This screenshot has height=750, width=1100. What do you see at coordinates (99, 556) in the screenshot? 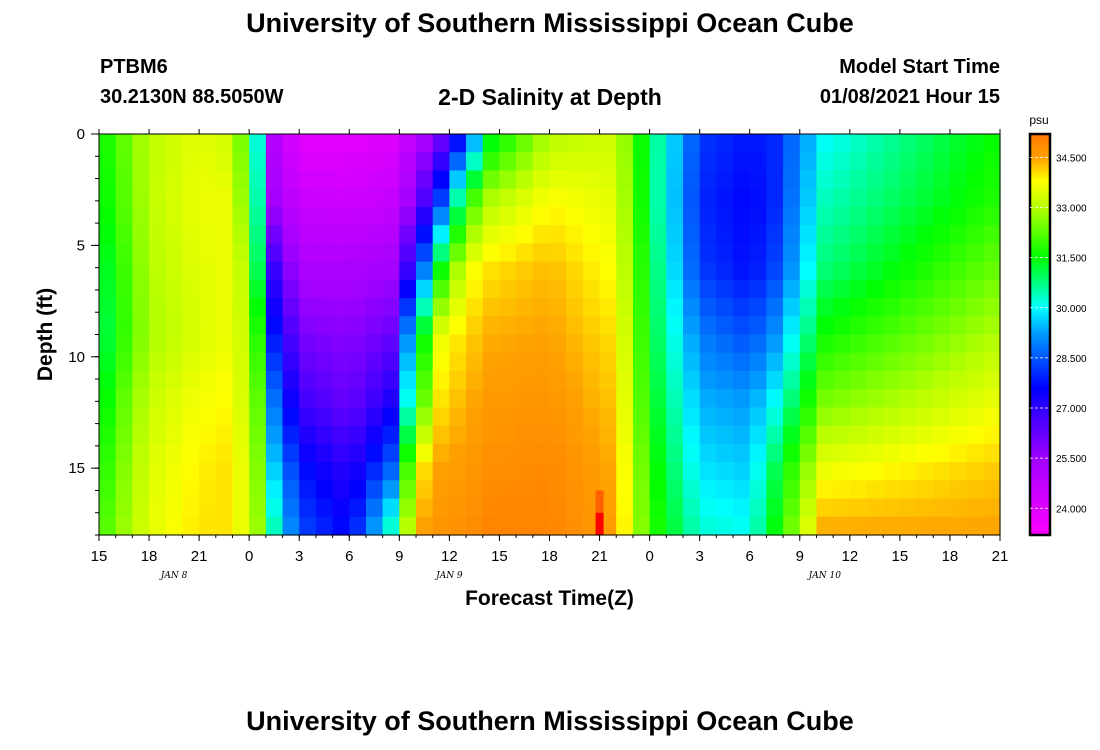
I see `x-tick-label: 15` at bounding box center [99, 556].